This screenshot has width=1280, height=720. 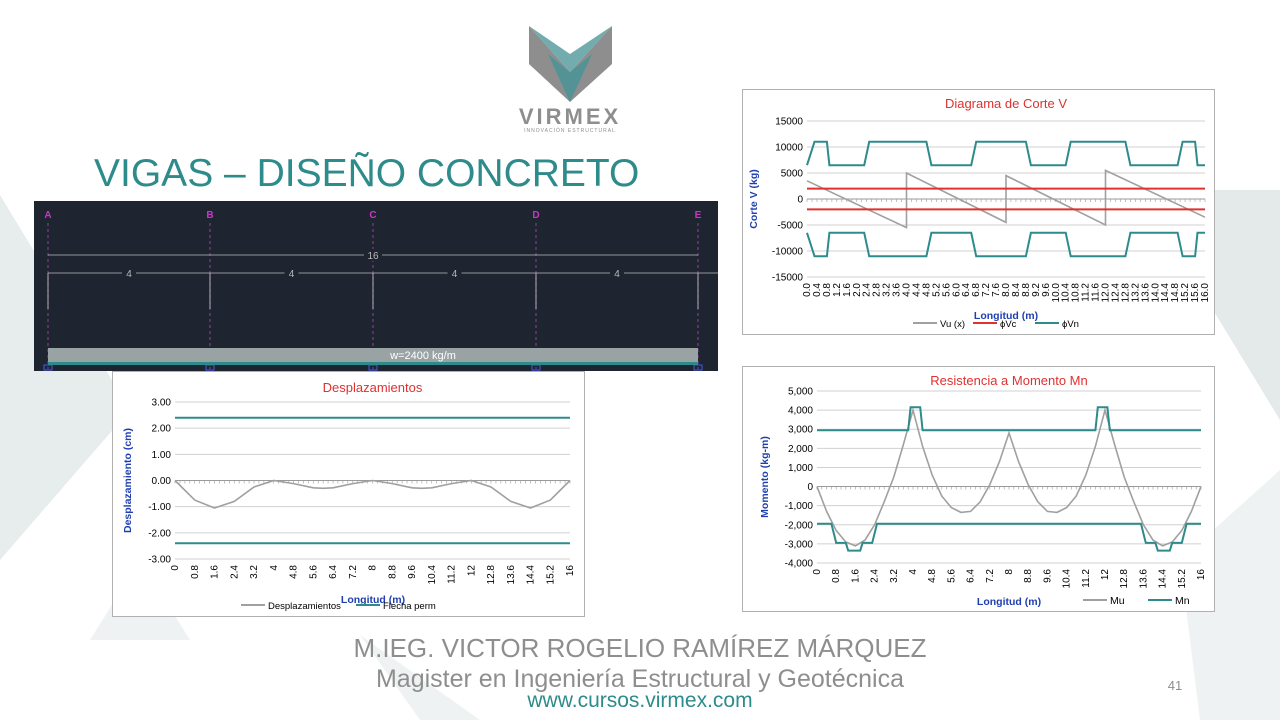 I want to click on y-tick-label: 1,000, so click(x=800, y=468).